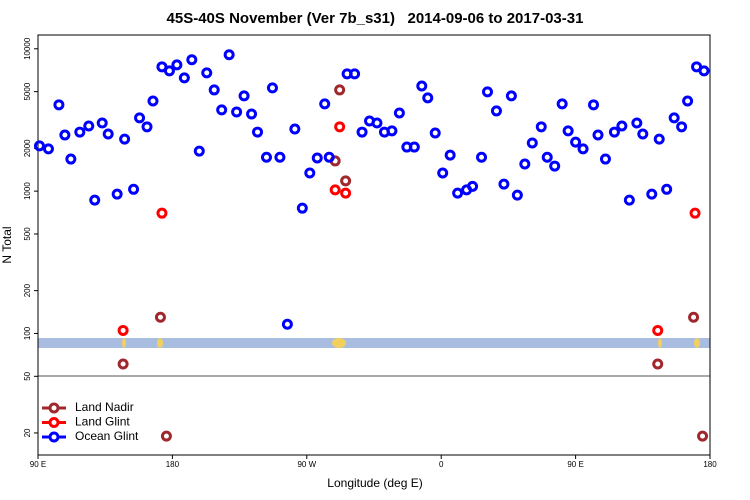  Describe the element at coordinates (27, 333) in the screenshot. I see `y-tick-label: 100` at that location.